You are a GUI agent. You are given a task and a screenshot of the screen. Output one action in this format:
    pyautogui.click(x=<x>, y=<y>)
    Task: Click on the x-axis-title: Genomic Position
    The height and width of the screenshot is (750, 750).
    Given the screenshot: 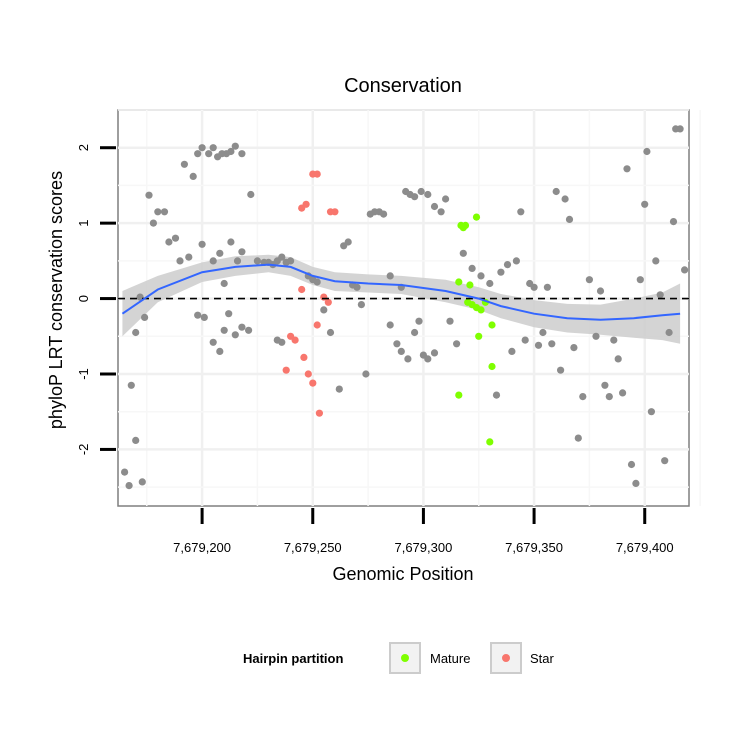 What is the action you would take?
    pyautogui.click(x=402, y=574)
    